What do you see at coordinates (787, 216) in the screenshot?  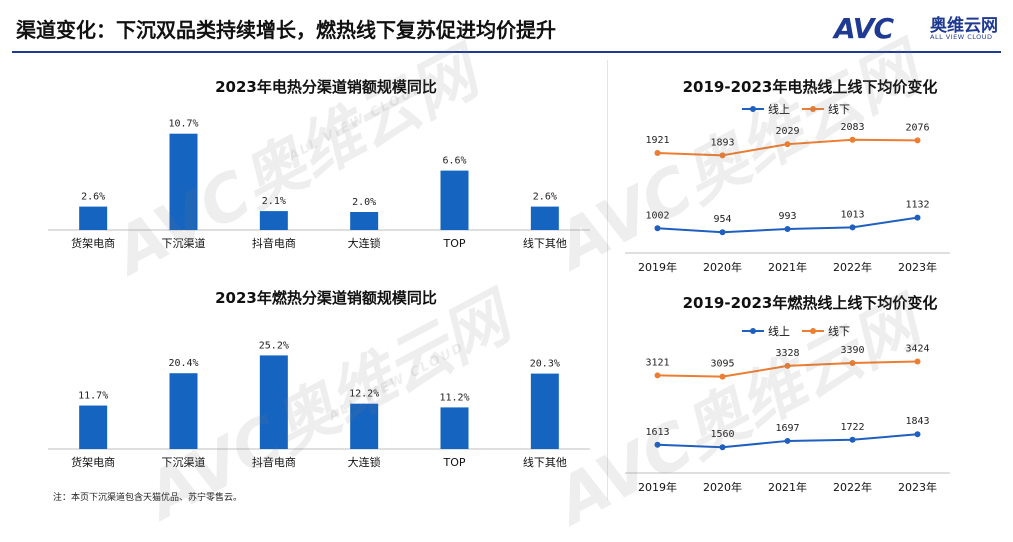 I see `data-label: 993` at bounding box center [787, 216].